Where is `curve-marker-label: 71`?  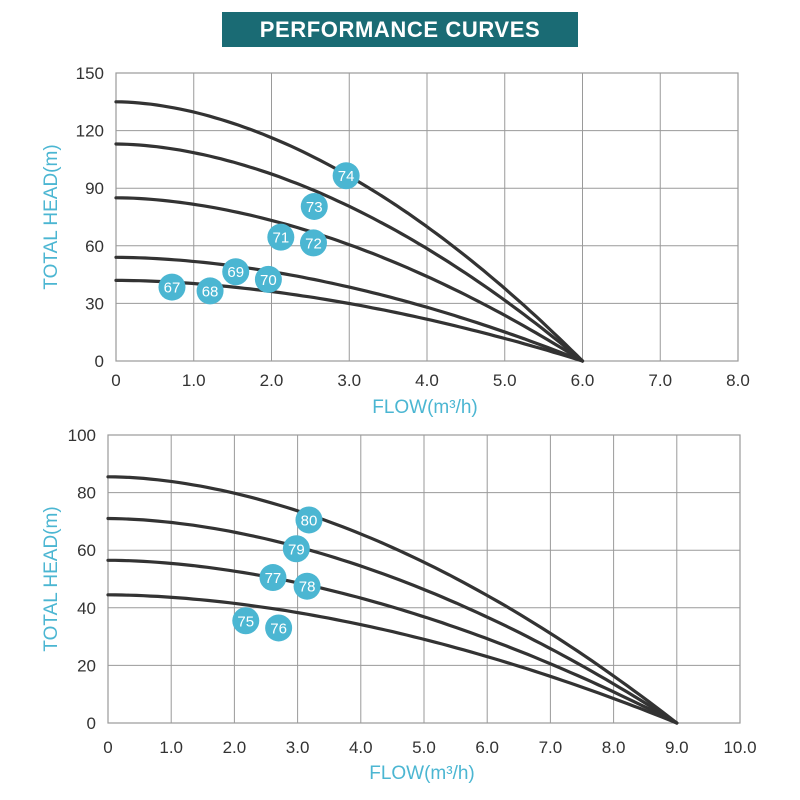
curve-marker-label: 71 is located at coordinates (280, 238).